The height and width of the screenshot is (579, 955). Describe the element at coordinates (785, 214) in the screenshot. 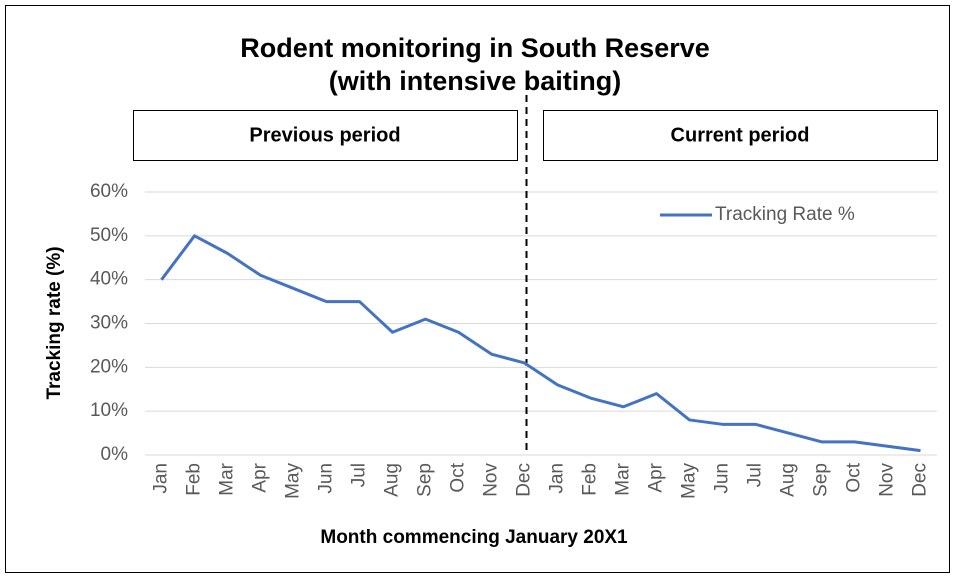

I see `legend-label: Tracking Rate %` at that location.